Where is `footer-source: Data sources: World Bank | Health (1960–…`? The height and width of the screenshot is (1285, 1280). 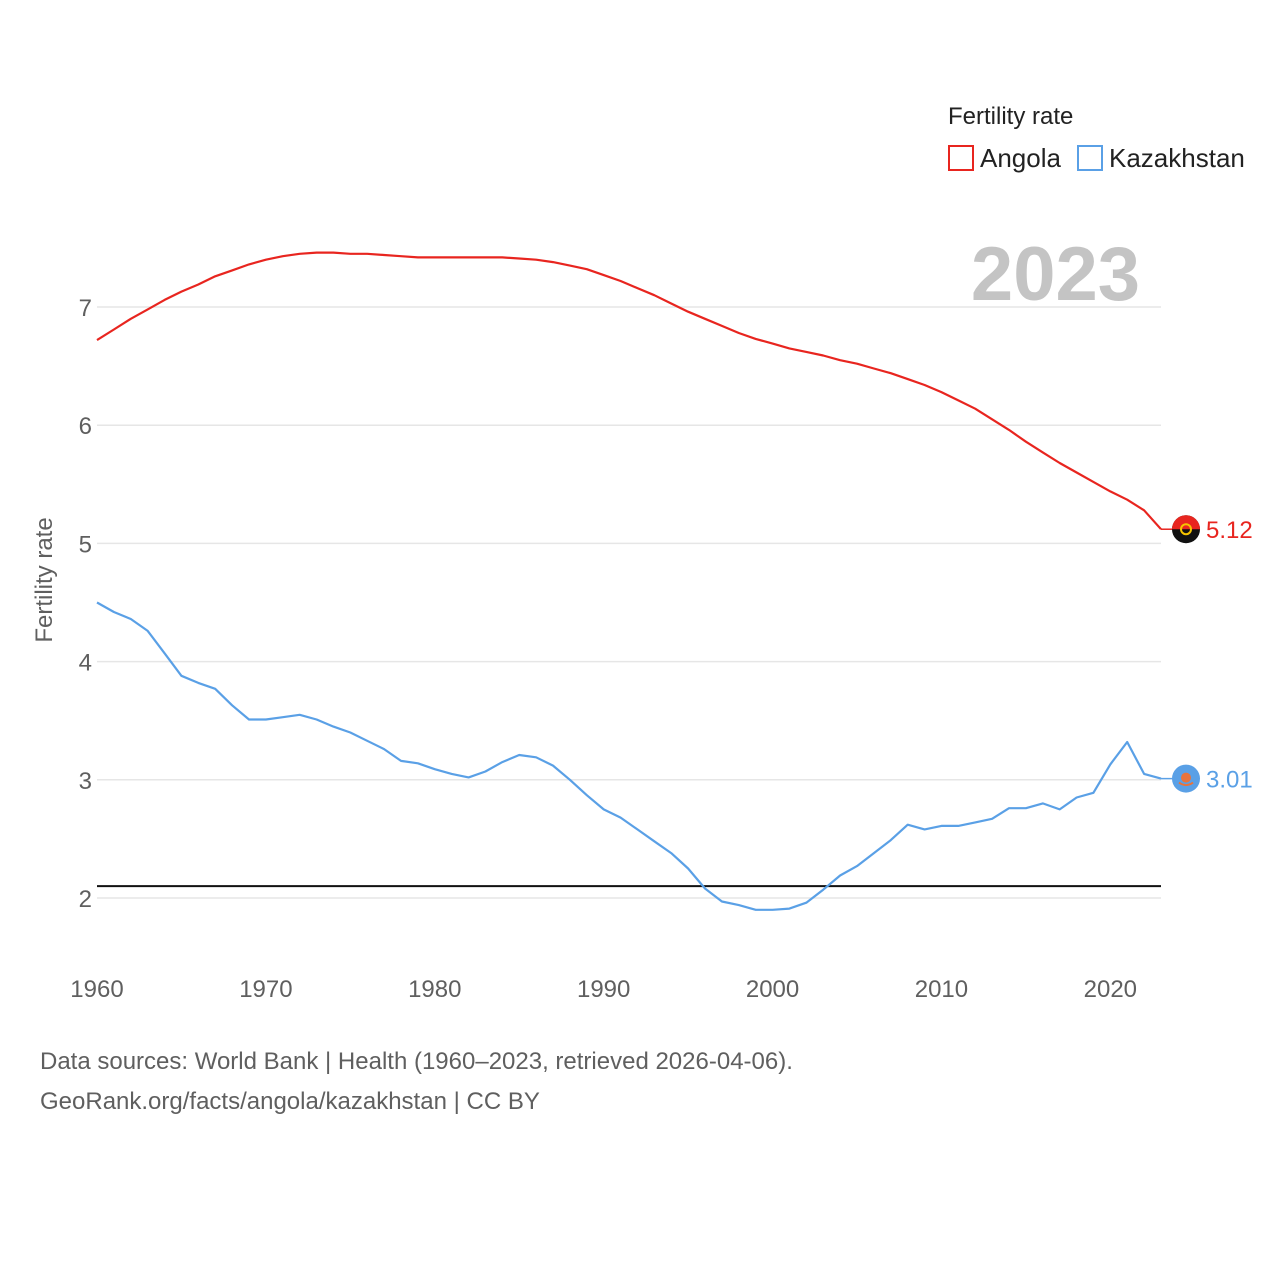
footer-source: Data sources: World Bank | Health (1960–… is located at coordinates (416, 1061).